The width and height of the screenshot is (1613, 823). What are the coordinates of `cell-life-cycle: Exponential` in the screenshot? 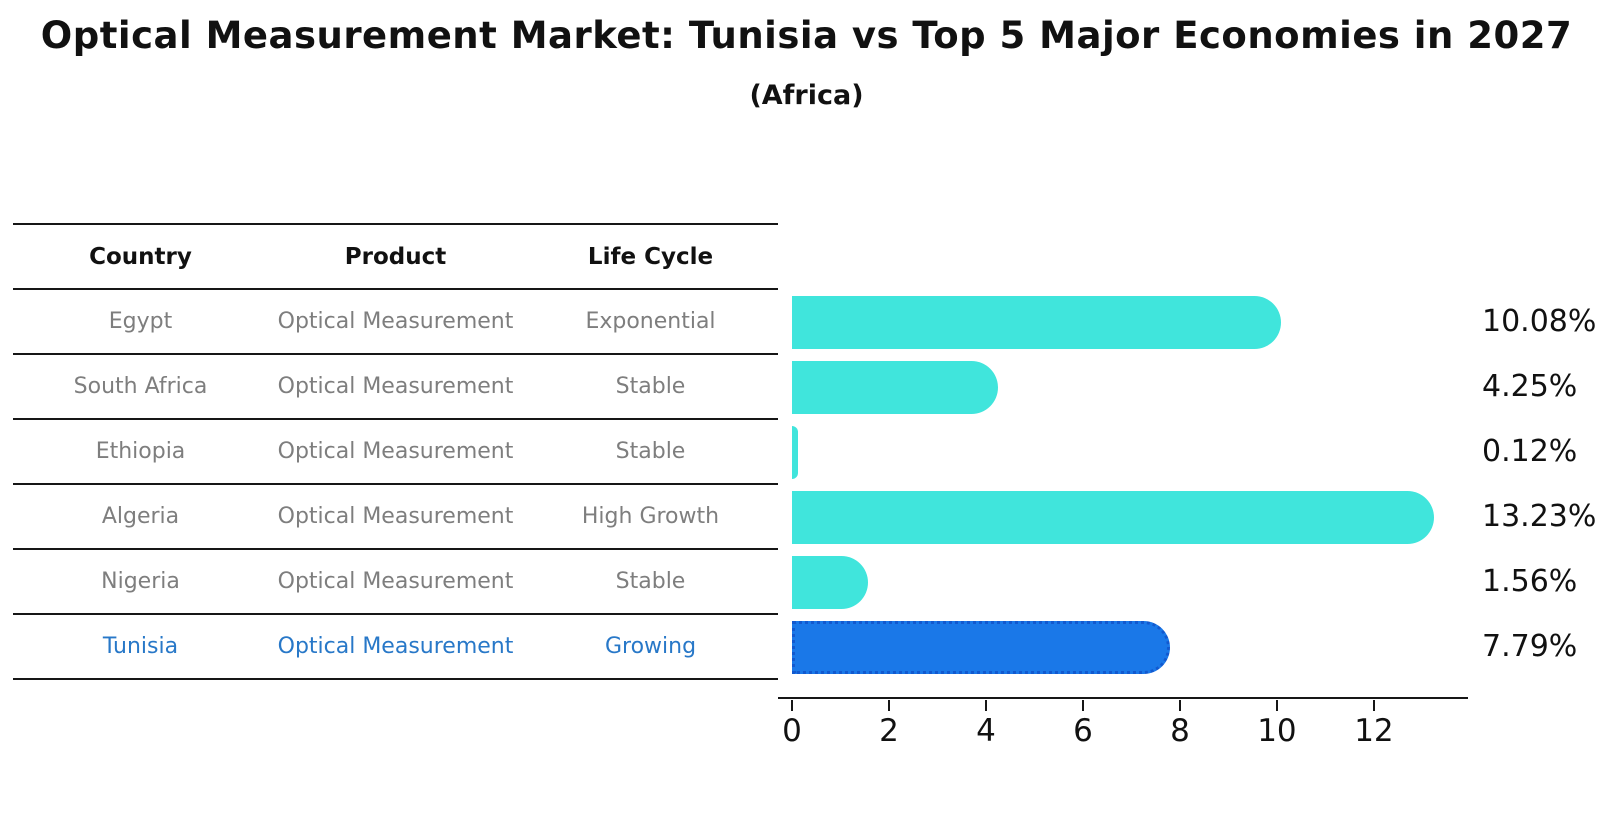 It's located at (650, 321).